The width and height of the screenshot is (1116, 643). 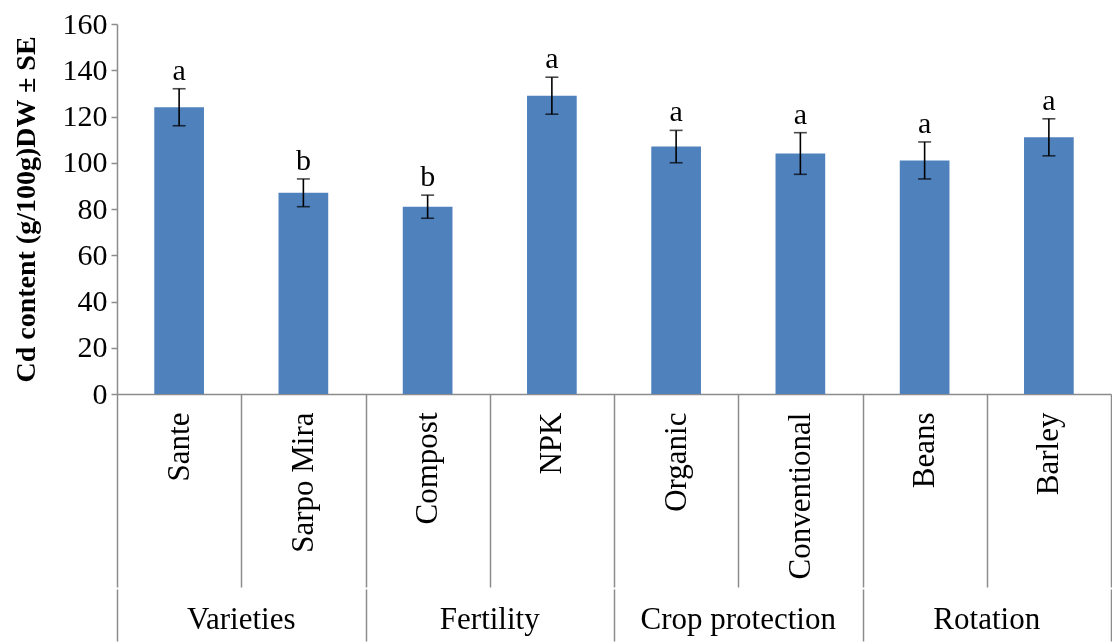 What do you see at coordinates (924, 450) in the screenshot?
I see `x-tick-label: Beans` at bounding box center [924, 450].